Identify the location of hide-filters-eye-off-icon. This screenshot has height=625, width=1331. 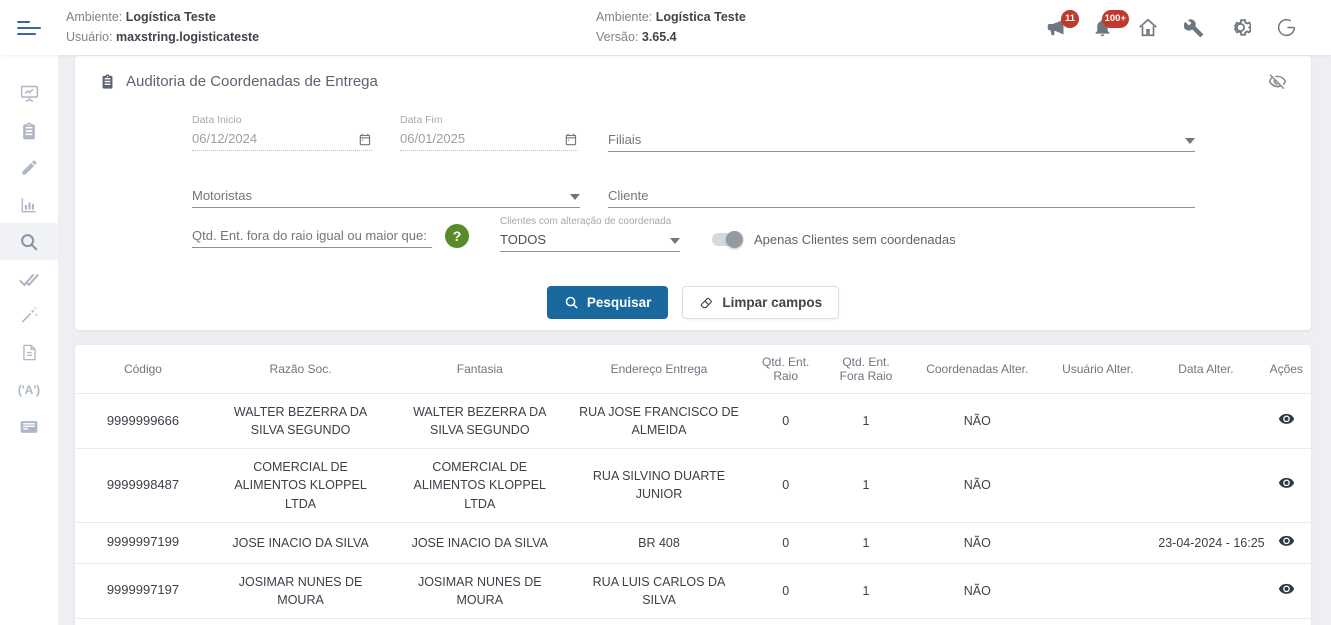
(1277, 84).